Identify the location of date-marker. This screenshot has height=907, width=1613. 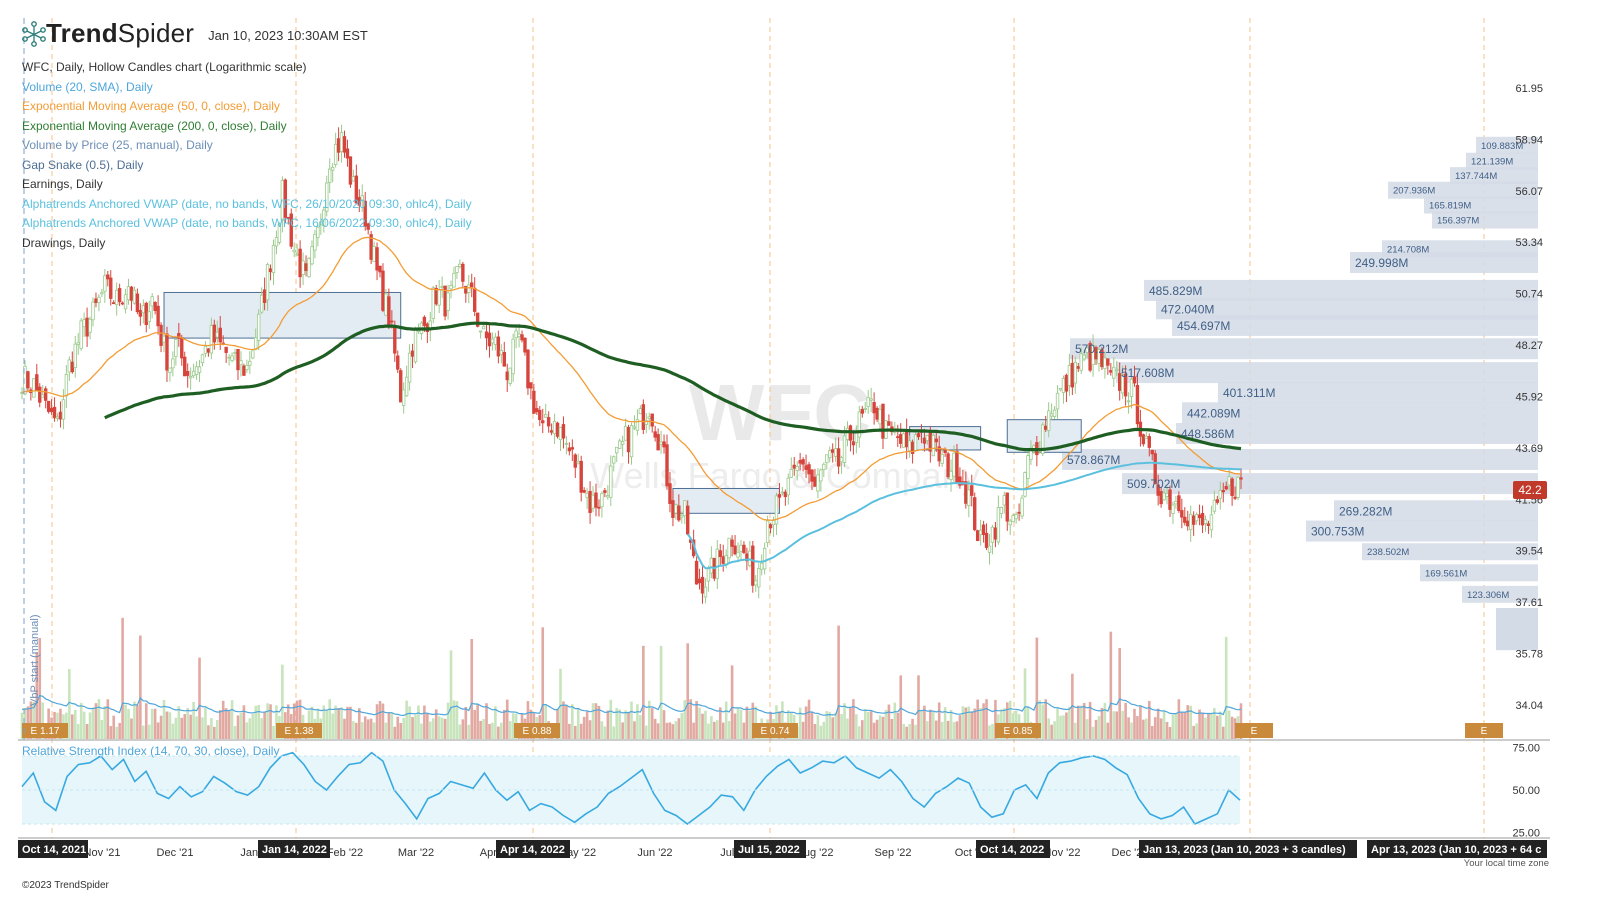
(533, 849).